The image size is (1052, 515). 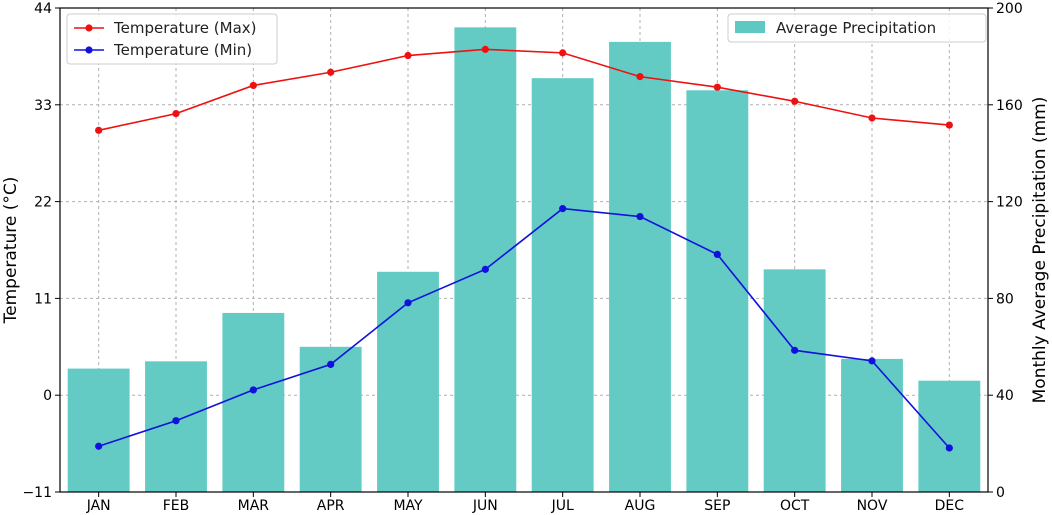 What do you see at coordinates (408, 506) in the screenshot?
I see `x-tick-label: MAY` at bounding box center [408, 506].